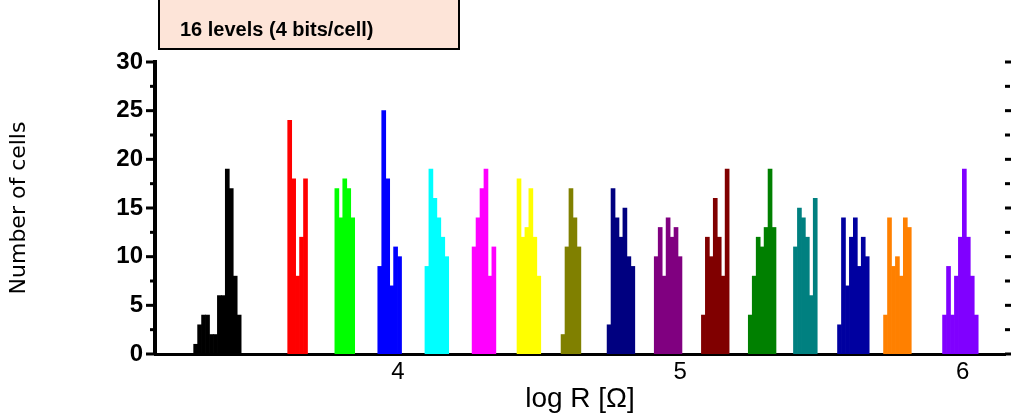 This screenshot has height=416, width=1011. Describe the element at coordinates (398, 371) in the screenshot. I see `x-tick-label: 4` at that location.